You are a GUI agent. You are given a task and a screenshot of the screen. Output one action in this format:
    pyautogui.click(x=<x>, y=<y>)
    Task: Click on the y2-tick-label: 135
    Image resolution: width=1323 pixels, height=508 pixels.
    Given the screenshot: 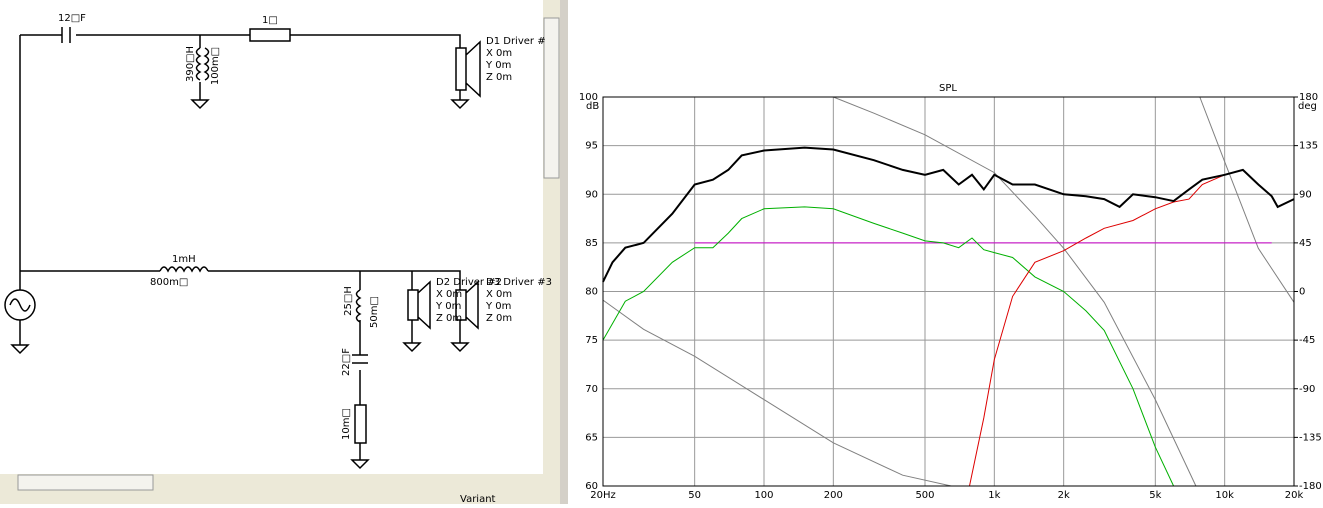 What is the action you would take?
    pyautogui.click(x=1308, y=146)
    